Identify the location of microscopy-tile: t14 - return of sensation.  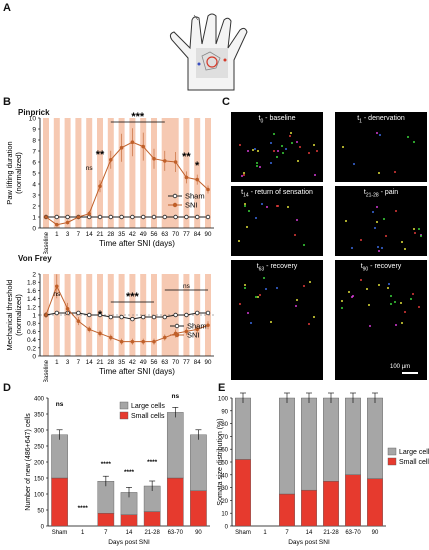
(277, 221).